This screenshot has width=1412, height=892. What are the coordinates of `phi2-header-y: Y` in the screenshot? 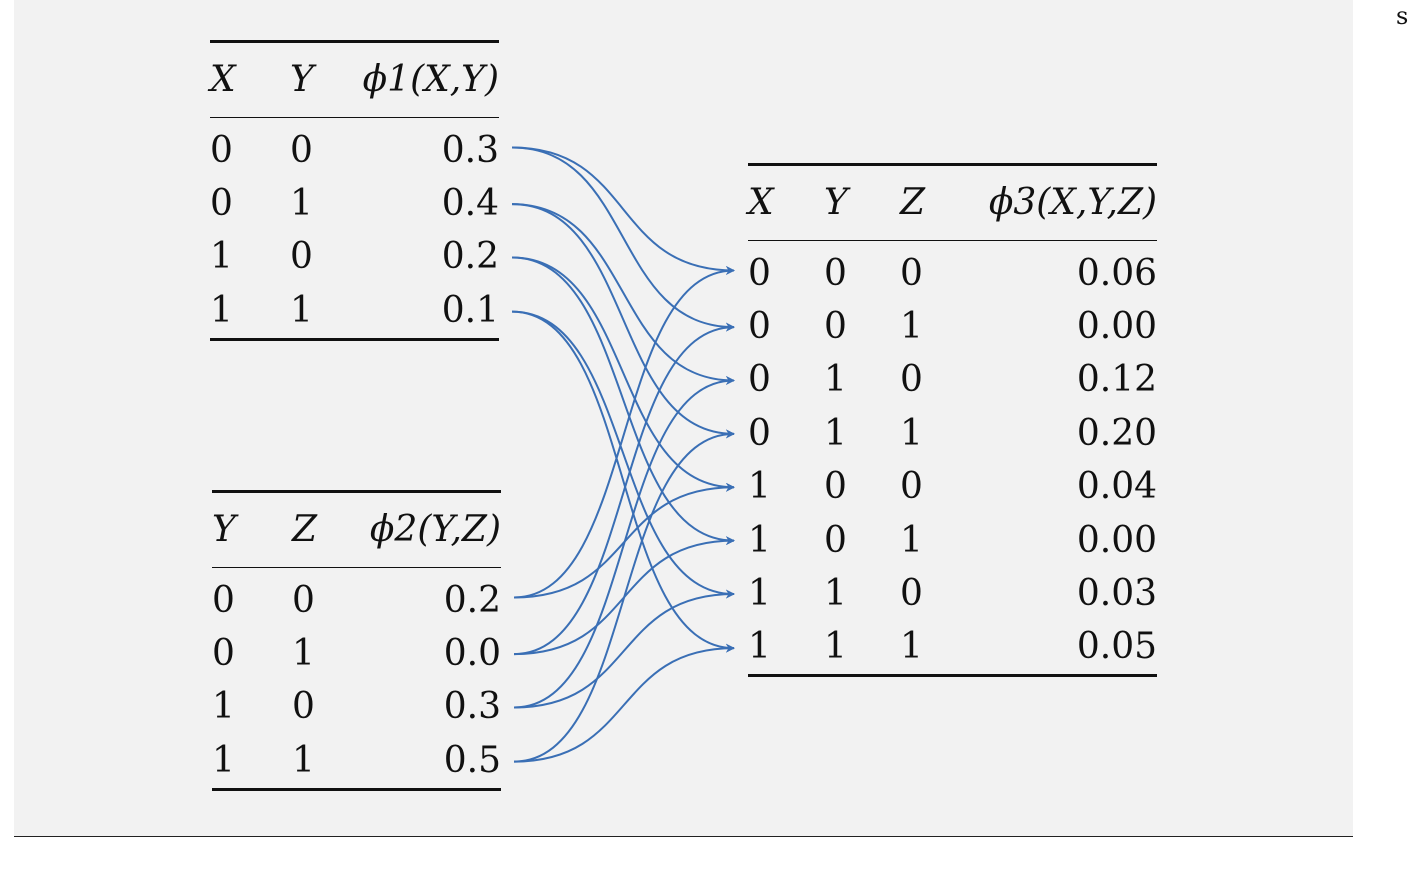 It's located at (224, 529).